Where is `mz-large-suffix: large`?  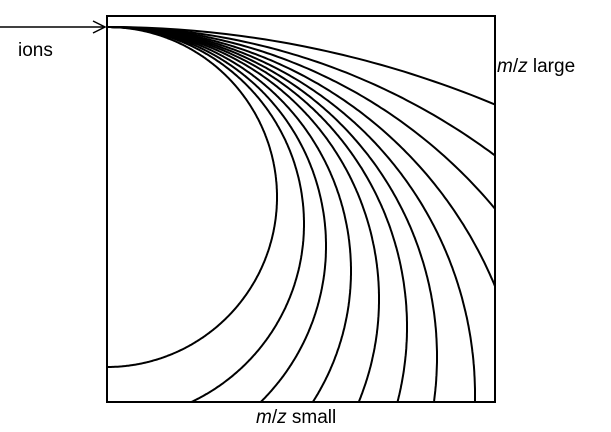
mz-large-suffix: large is located at coordinates (551, 66).